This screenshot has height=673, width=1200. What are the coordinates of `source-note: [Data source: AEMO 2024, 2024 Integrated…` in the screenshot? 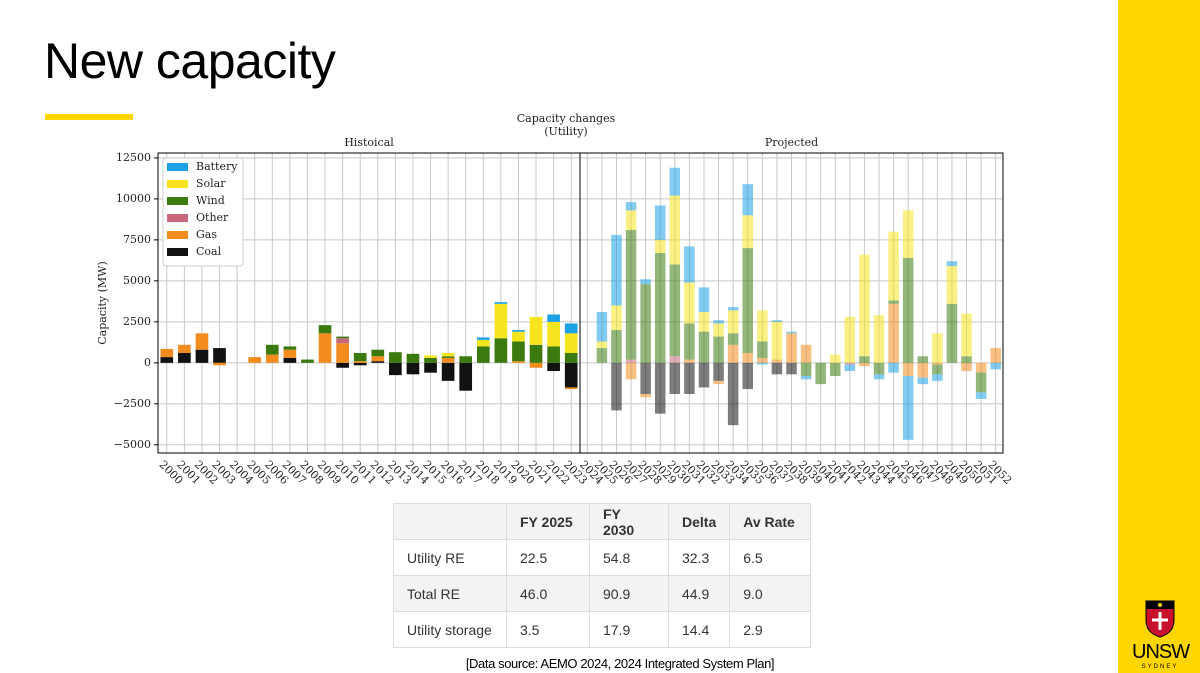 It's located at (620, 663).